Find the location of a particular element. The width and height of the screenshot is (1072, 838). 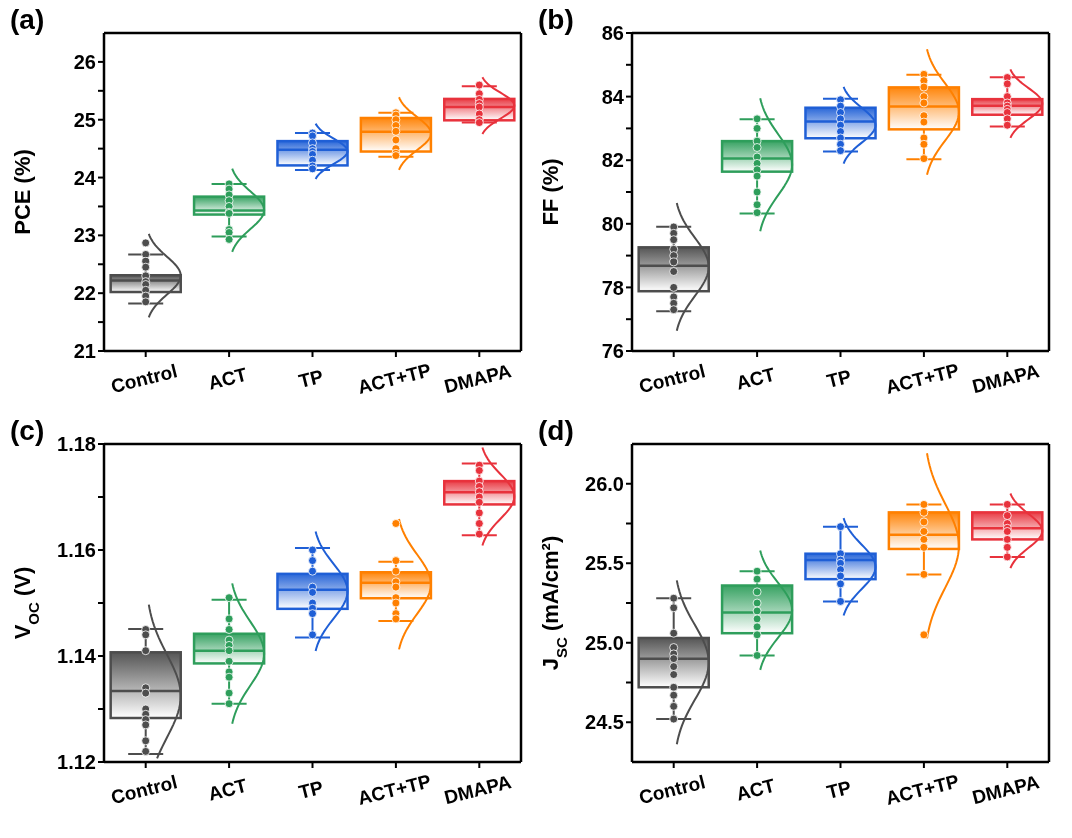

y-tick-label: 22 is located at coordinates (84, 293).